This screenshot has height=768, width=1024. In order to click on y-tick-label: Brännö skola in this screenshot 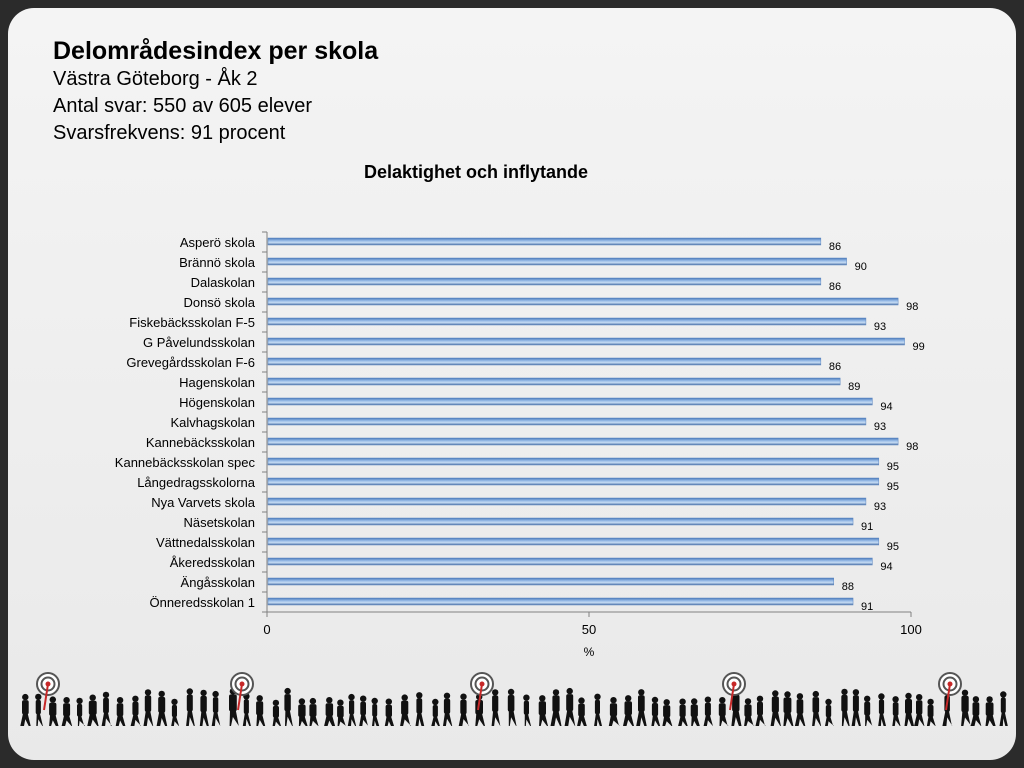, I will do `click(217, 262)`.